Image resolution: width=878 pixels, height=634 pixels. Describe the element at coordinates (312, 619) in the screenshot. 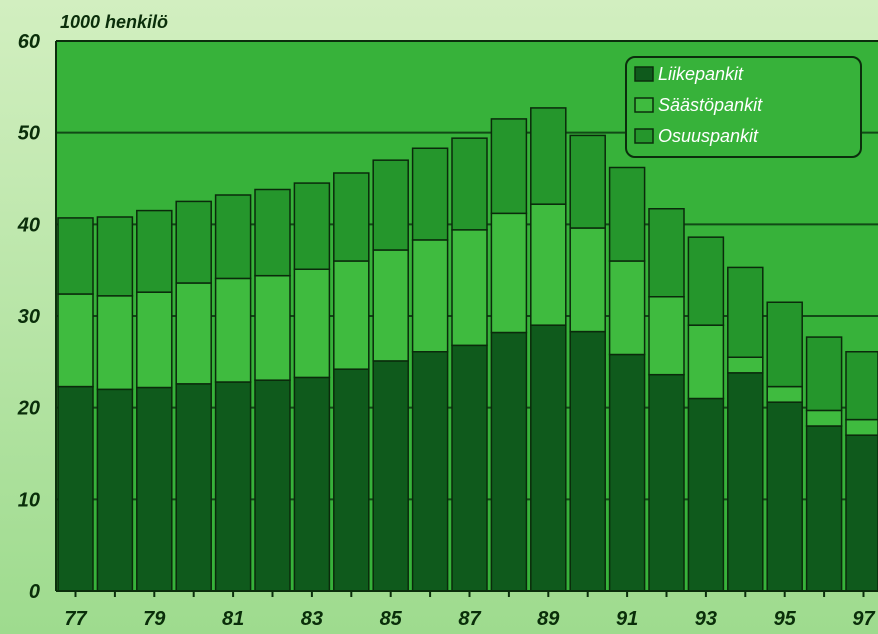

I see `x-tick-label: 83` at that location.